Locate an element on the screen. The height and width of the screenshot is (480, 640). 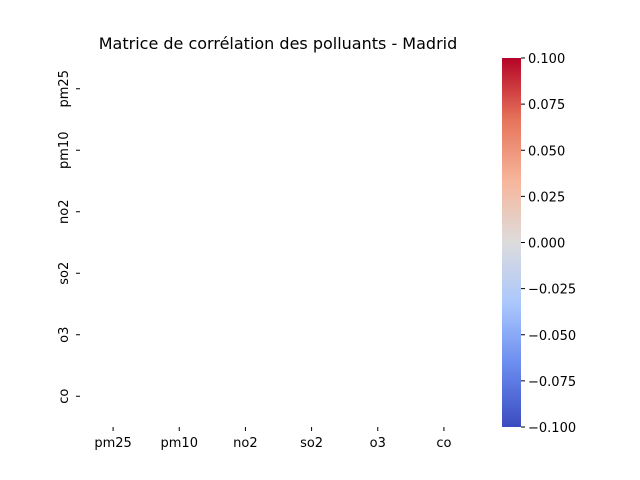
x-axis: pm25 pm10 no2 so2 o3 co is located at coordinates (273, 439).